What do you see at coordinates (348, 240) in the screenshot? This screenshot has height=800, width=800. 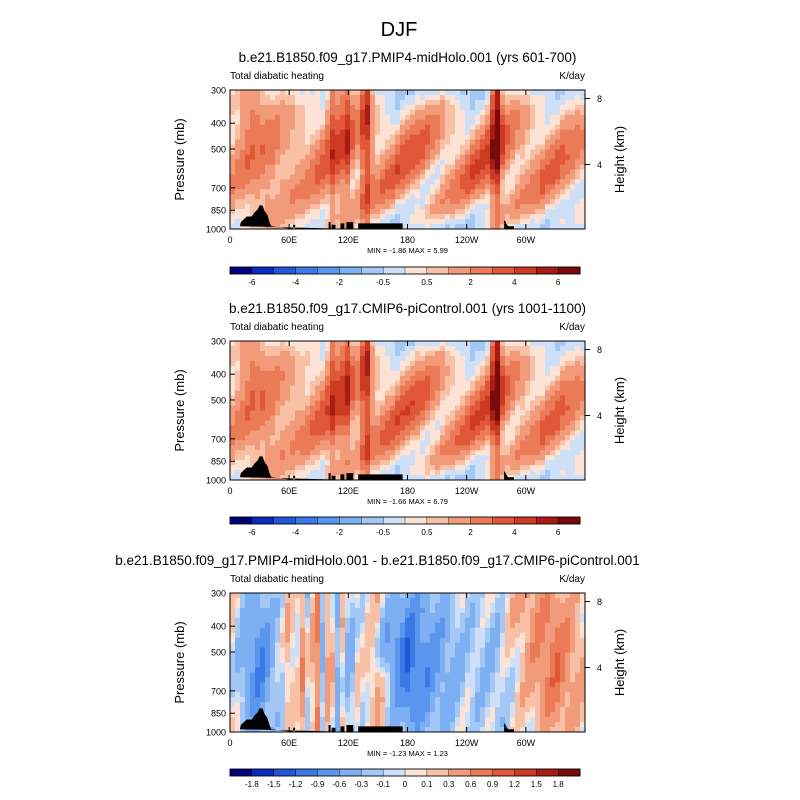 I see `x-tick-label: 120E` at bounding box center [348, 240].